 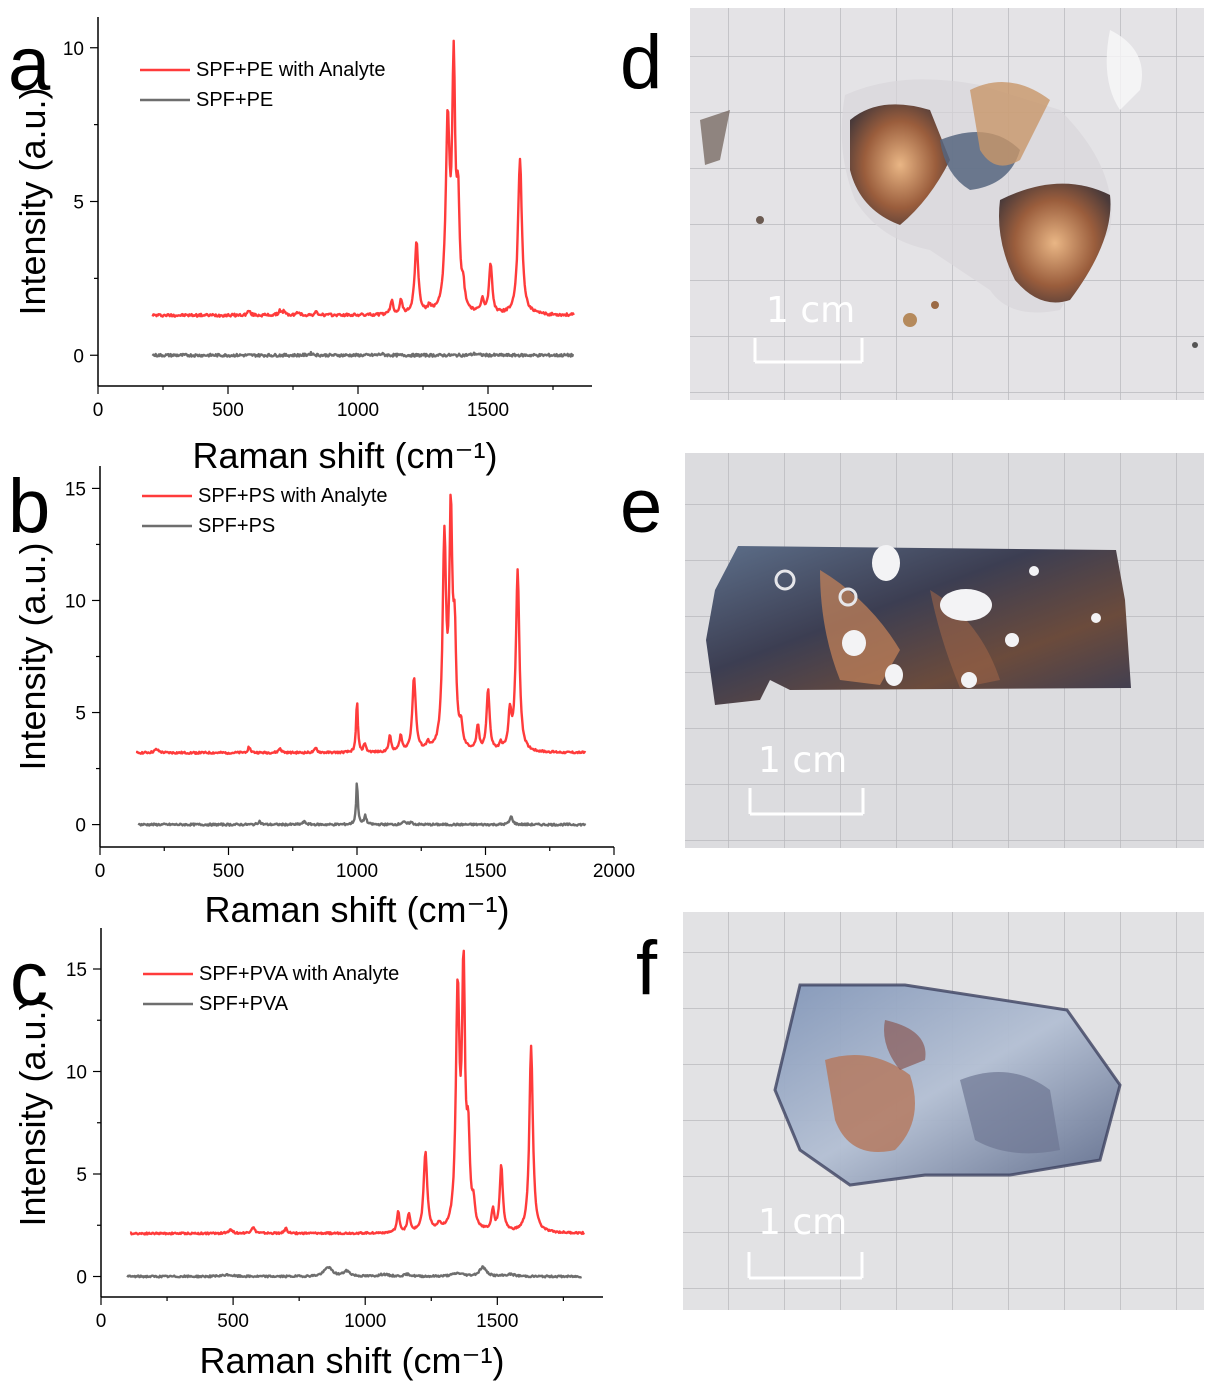 What do you see at coordinates (299, 974) in the screenshot?
I see `legend-label-c-0: SPF+PVA with Analyte` at bounding box center [299, 974].